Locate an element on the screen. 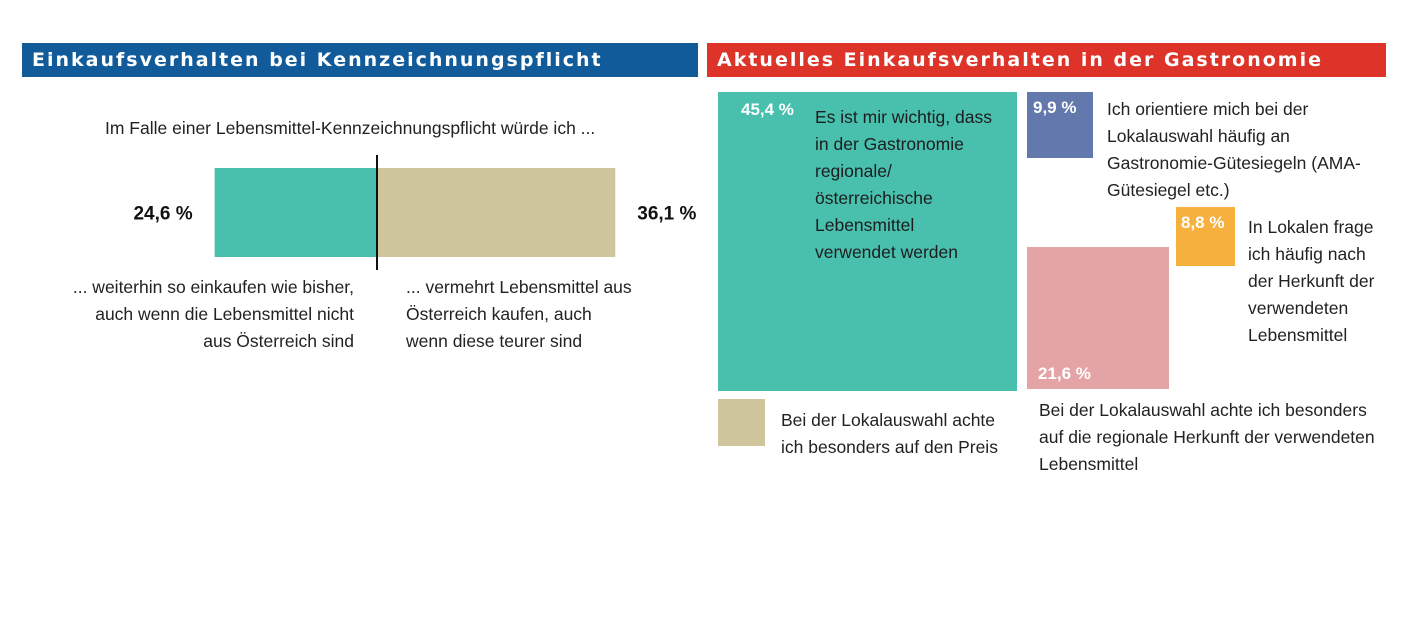 The image size is (1421, 630). left-diverging-bar-chart: 24,6 % 36,1 % is located at coordinates (415, 212).